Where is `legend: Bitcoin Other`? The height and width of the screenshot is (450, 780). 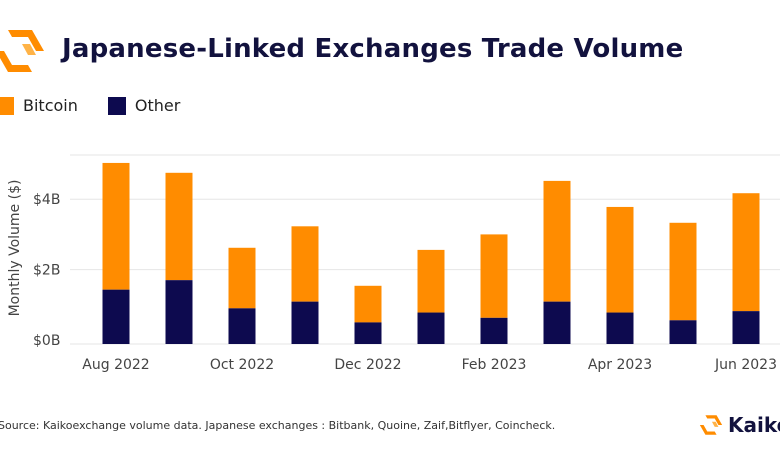 legend: Bitcoin Other is located at coordinates (105, 105).